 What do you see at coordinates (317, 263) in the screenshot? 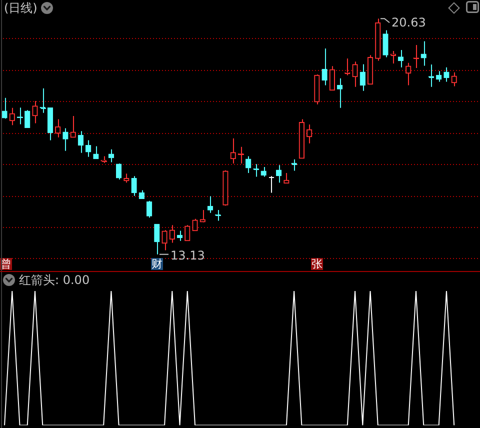
I see `annotation: 张` at bounding box center [317, 263].